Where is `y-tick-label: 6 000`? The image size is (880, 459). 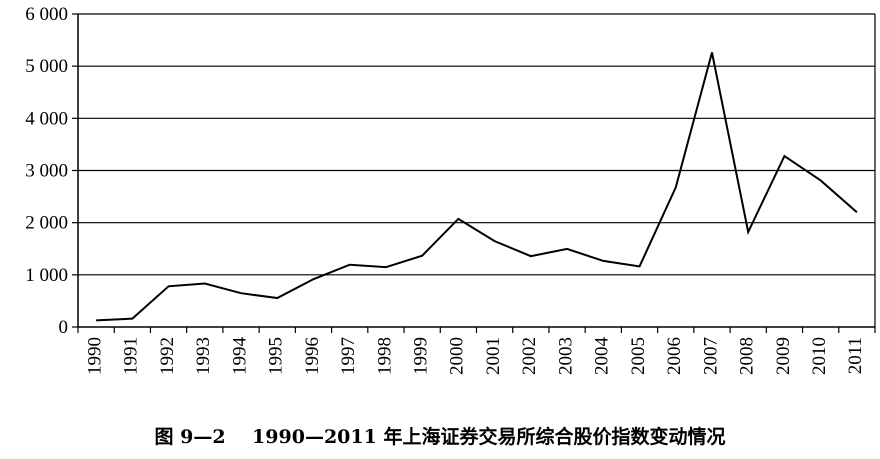 y-tick-label: 6 000 is located at coordinates (46, 14).